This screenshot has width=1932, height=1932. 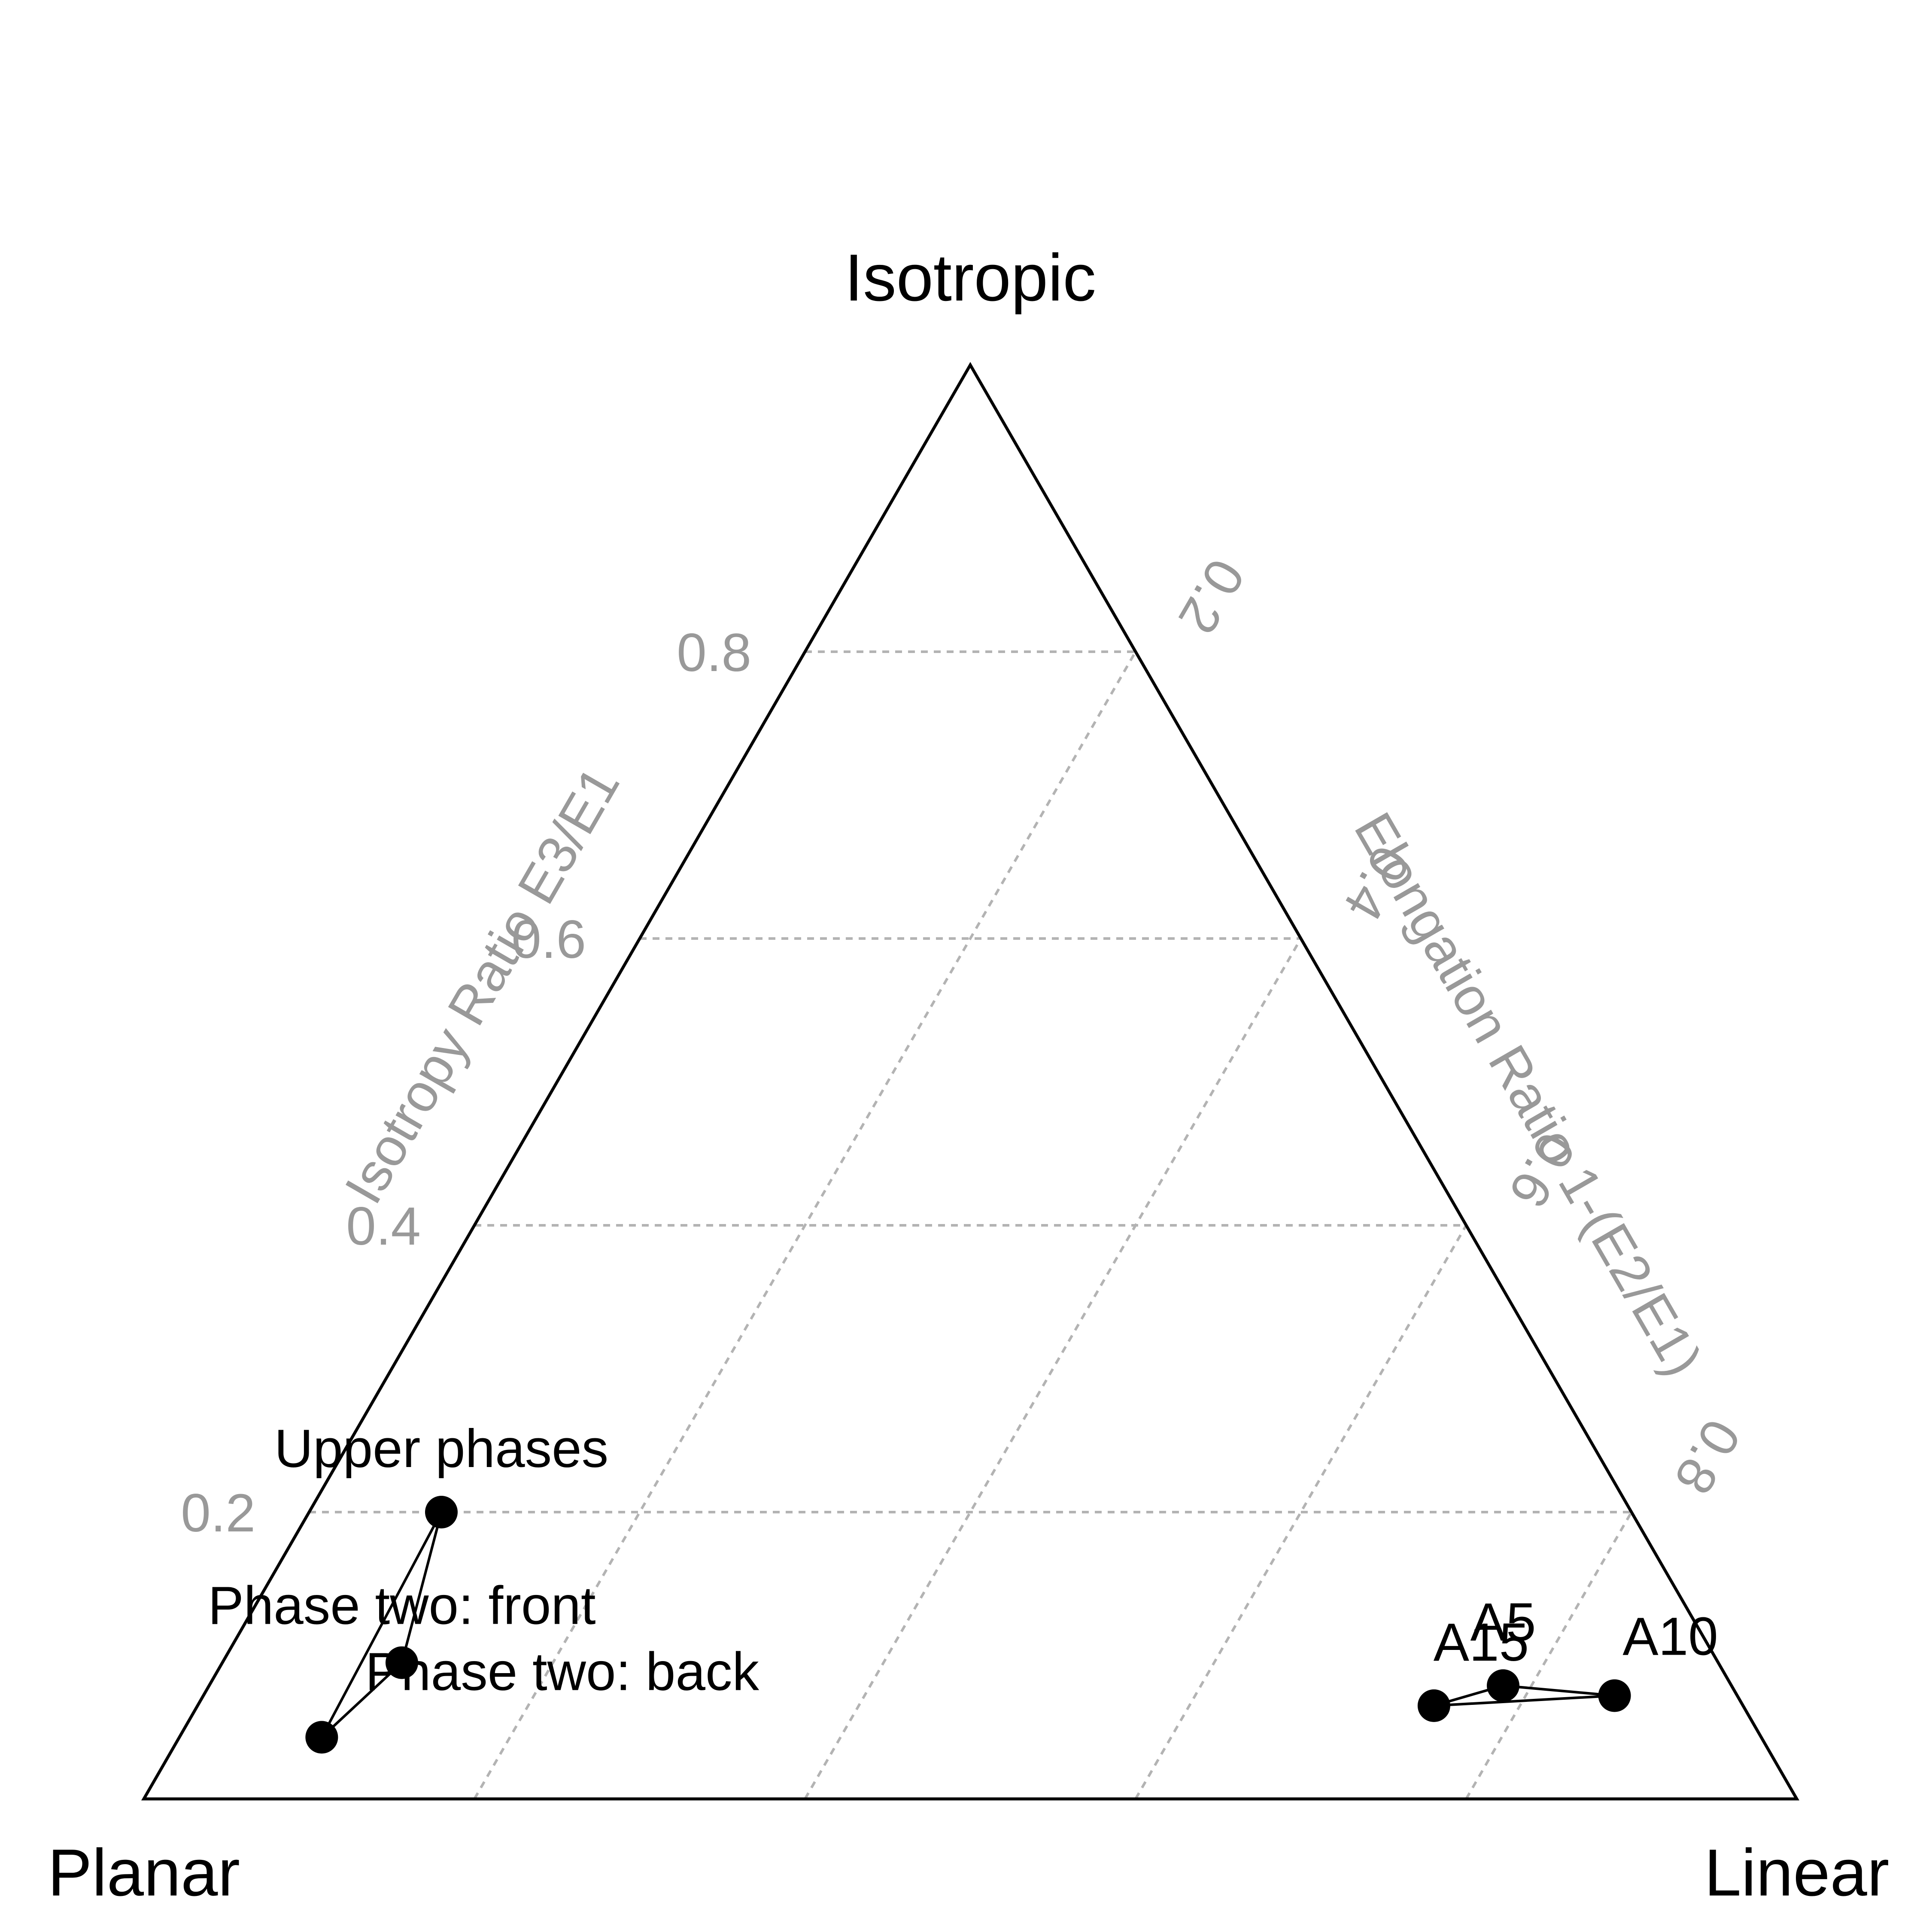 I want to click on axis-title-isotropy: Isotropy Ratio E3/E1, so click(x=483, y=985).